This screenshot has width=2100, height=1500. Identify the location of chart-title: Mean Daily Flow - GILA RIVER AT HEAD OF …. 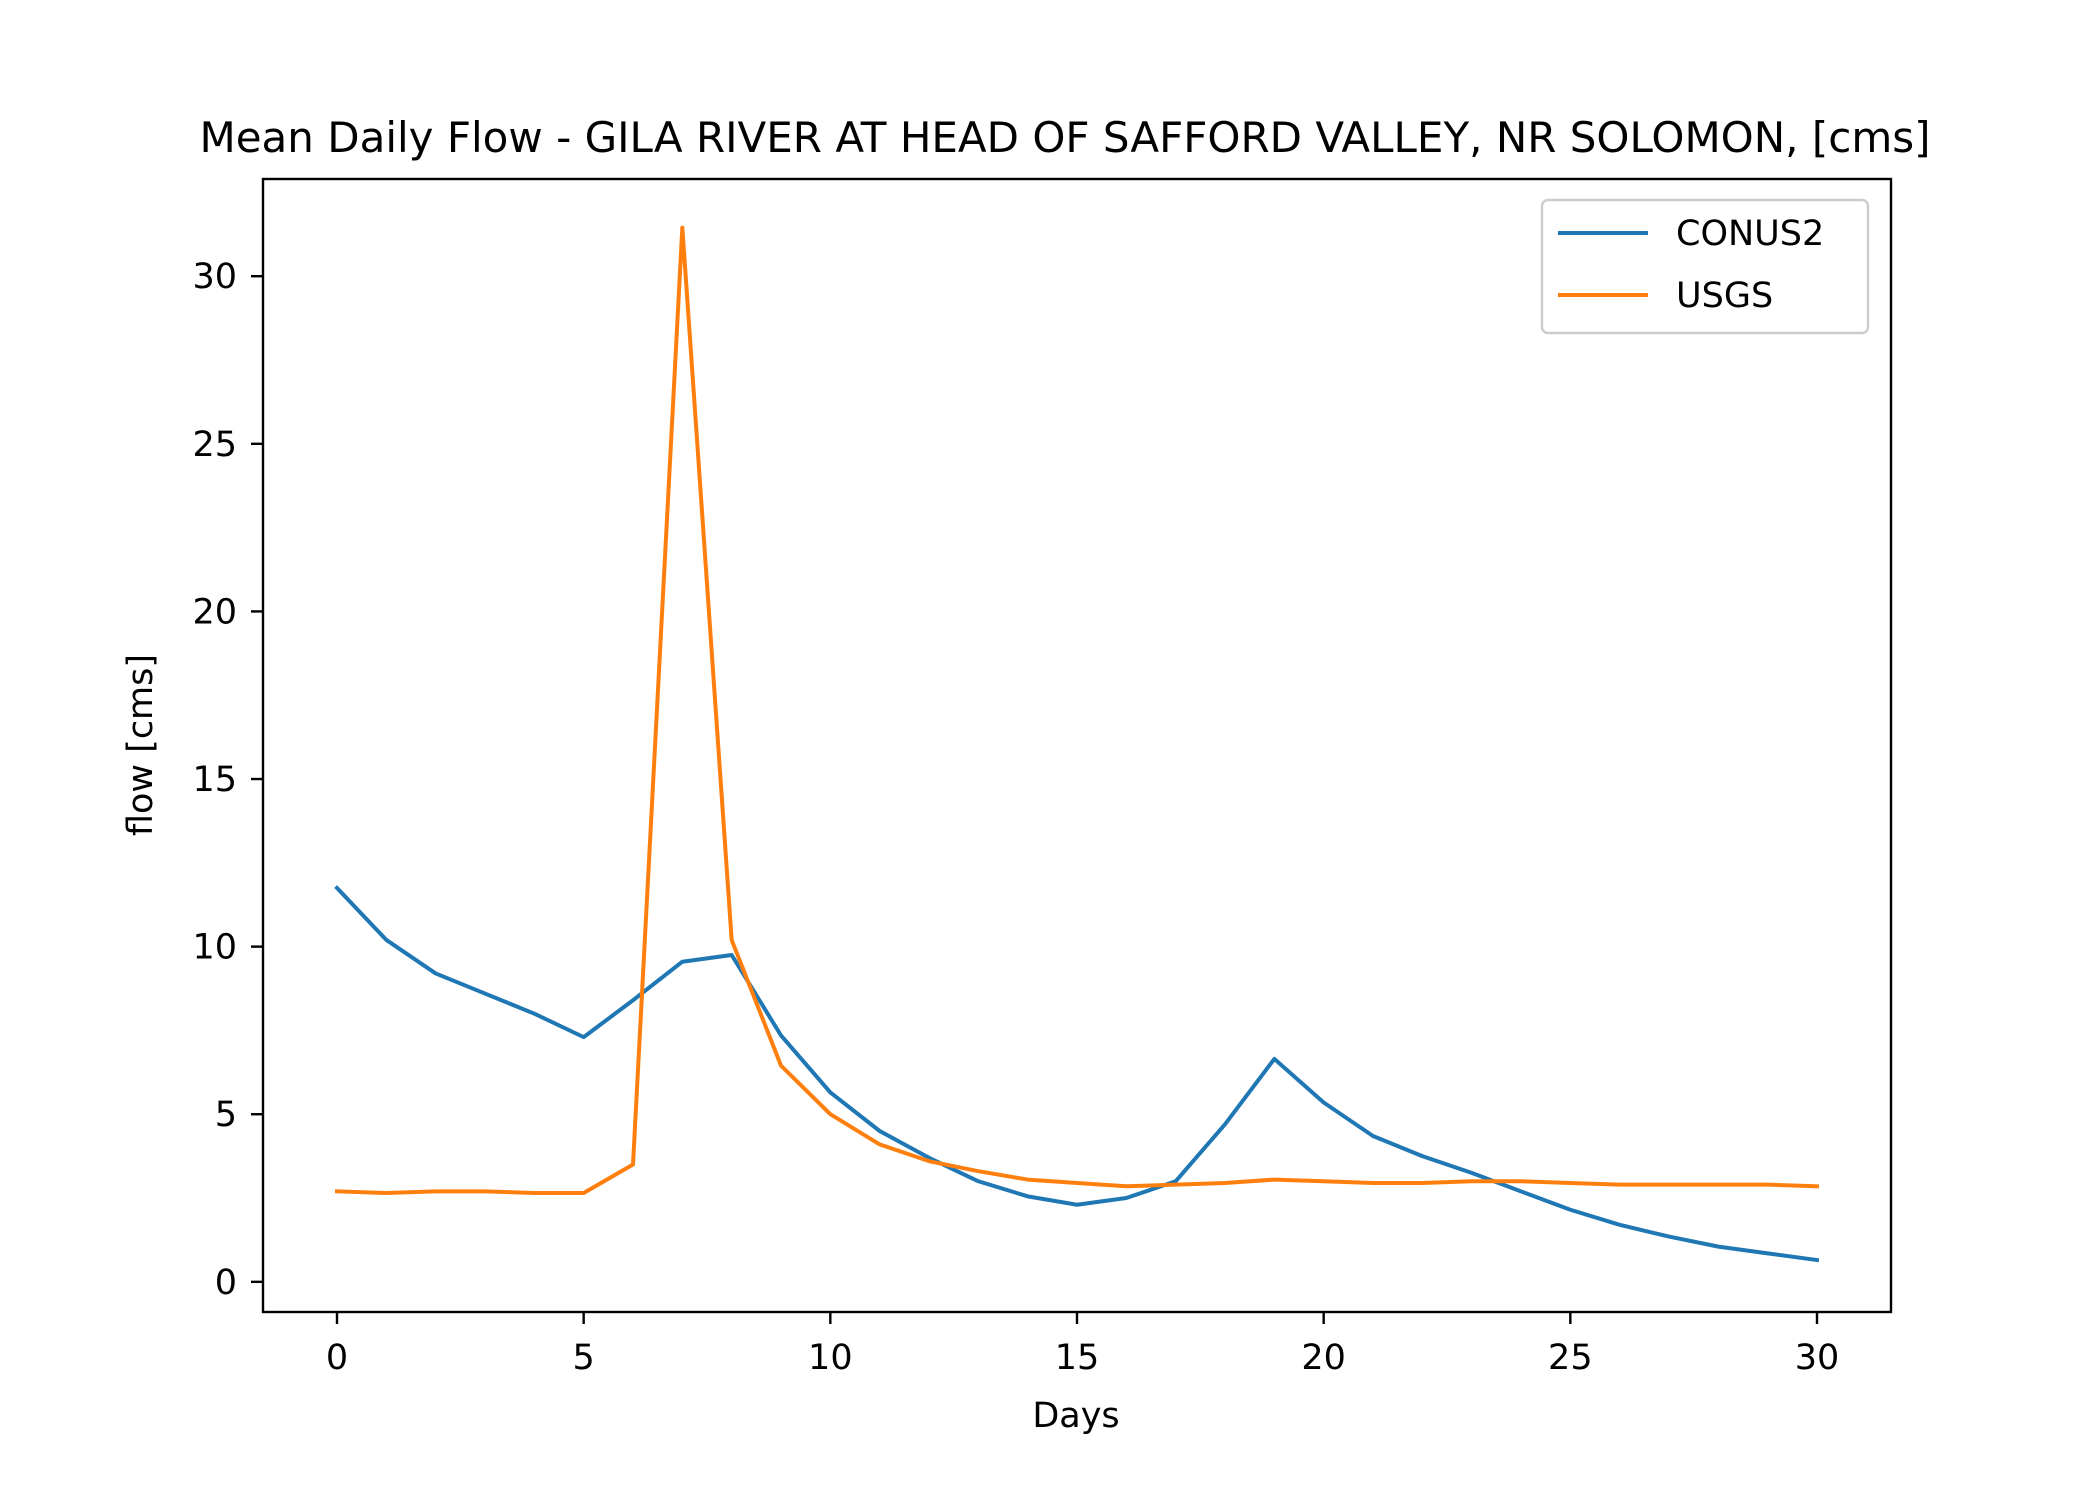
(1064, 137).